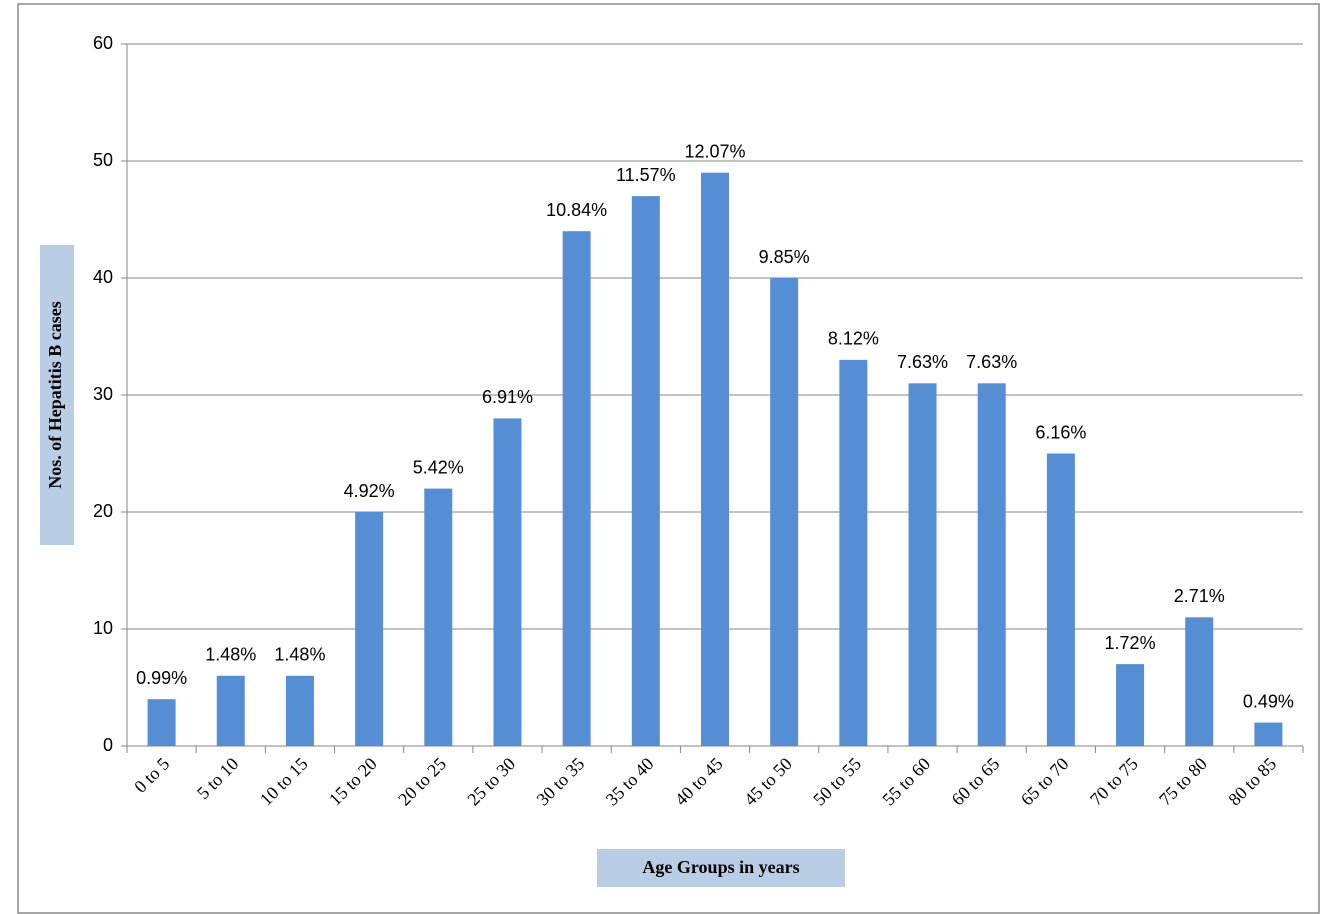 This screenshot has height=914, width=1320. I want to click on x-tick-label: 75 to 80, so click(1183, 782).